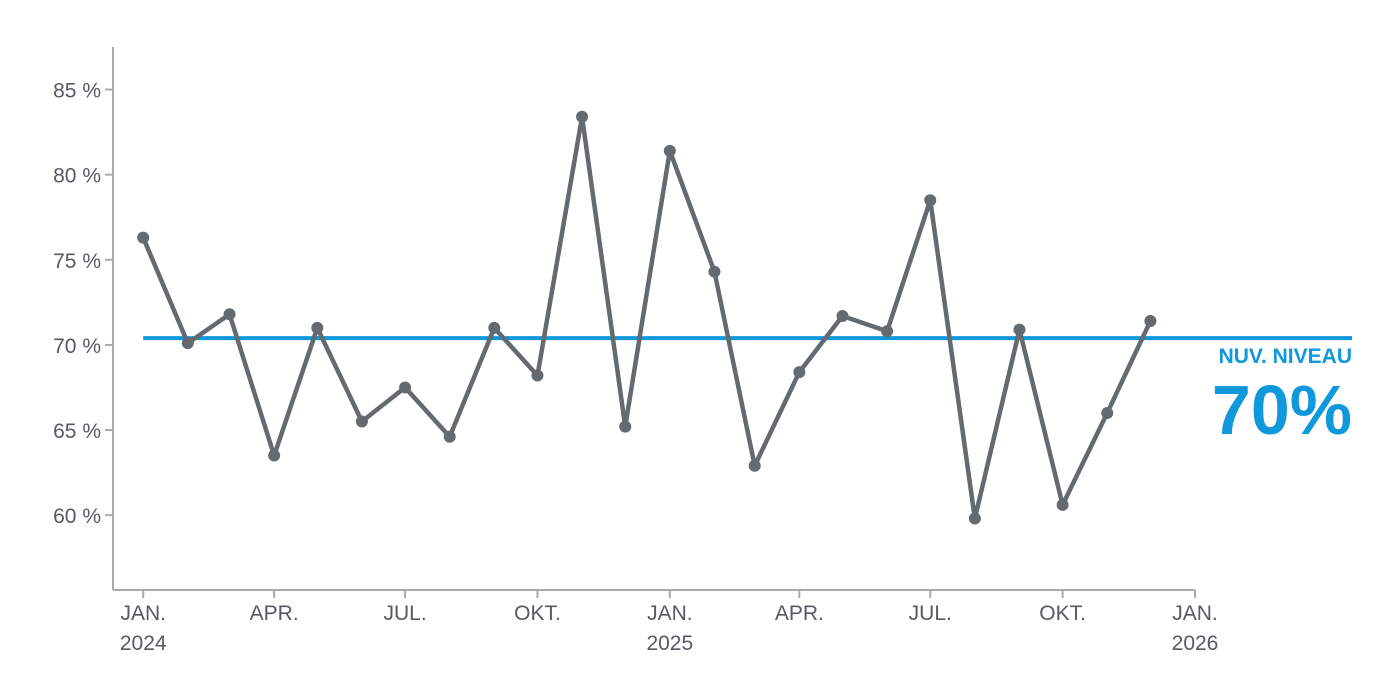 Image resolution: width=1400 pixels, height=700 pixels. What do you see at coordinates (77, 431) in the screenshot?
I see `y-tick-label: 65 %` at bounding box center [77, 431].